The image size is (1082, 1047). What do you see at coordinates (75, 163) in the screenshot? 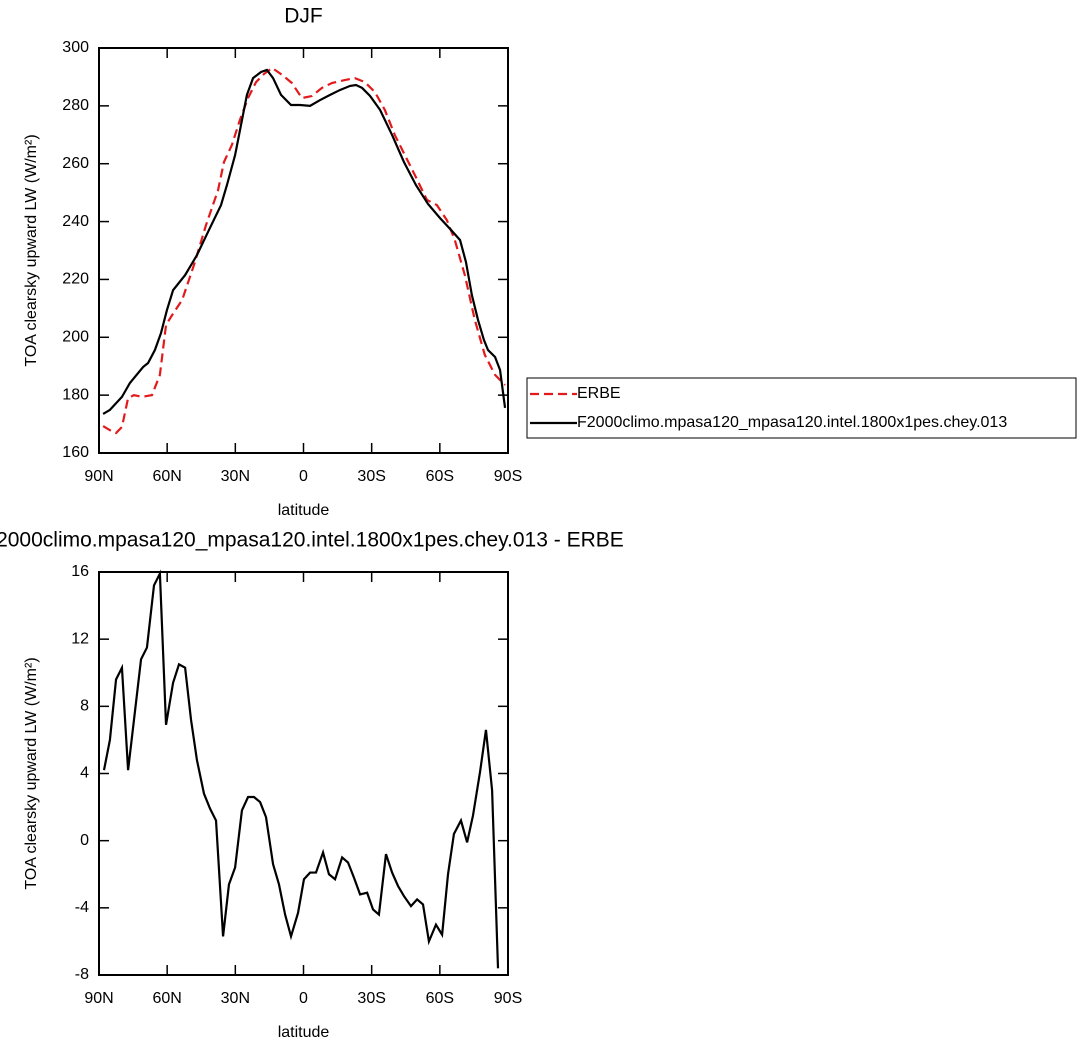
I see `y-tick-label: 260` at bounding box center [75, 163].